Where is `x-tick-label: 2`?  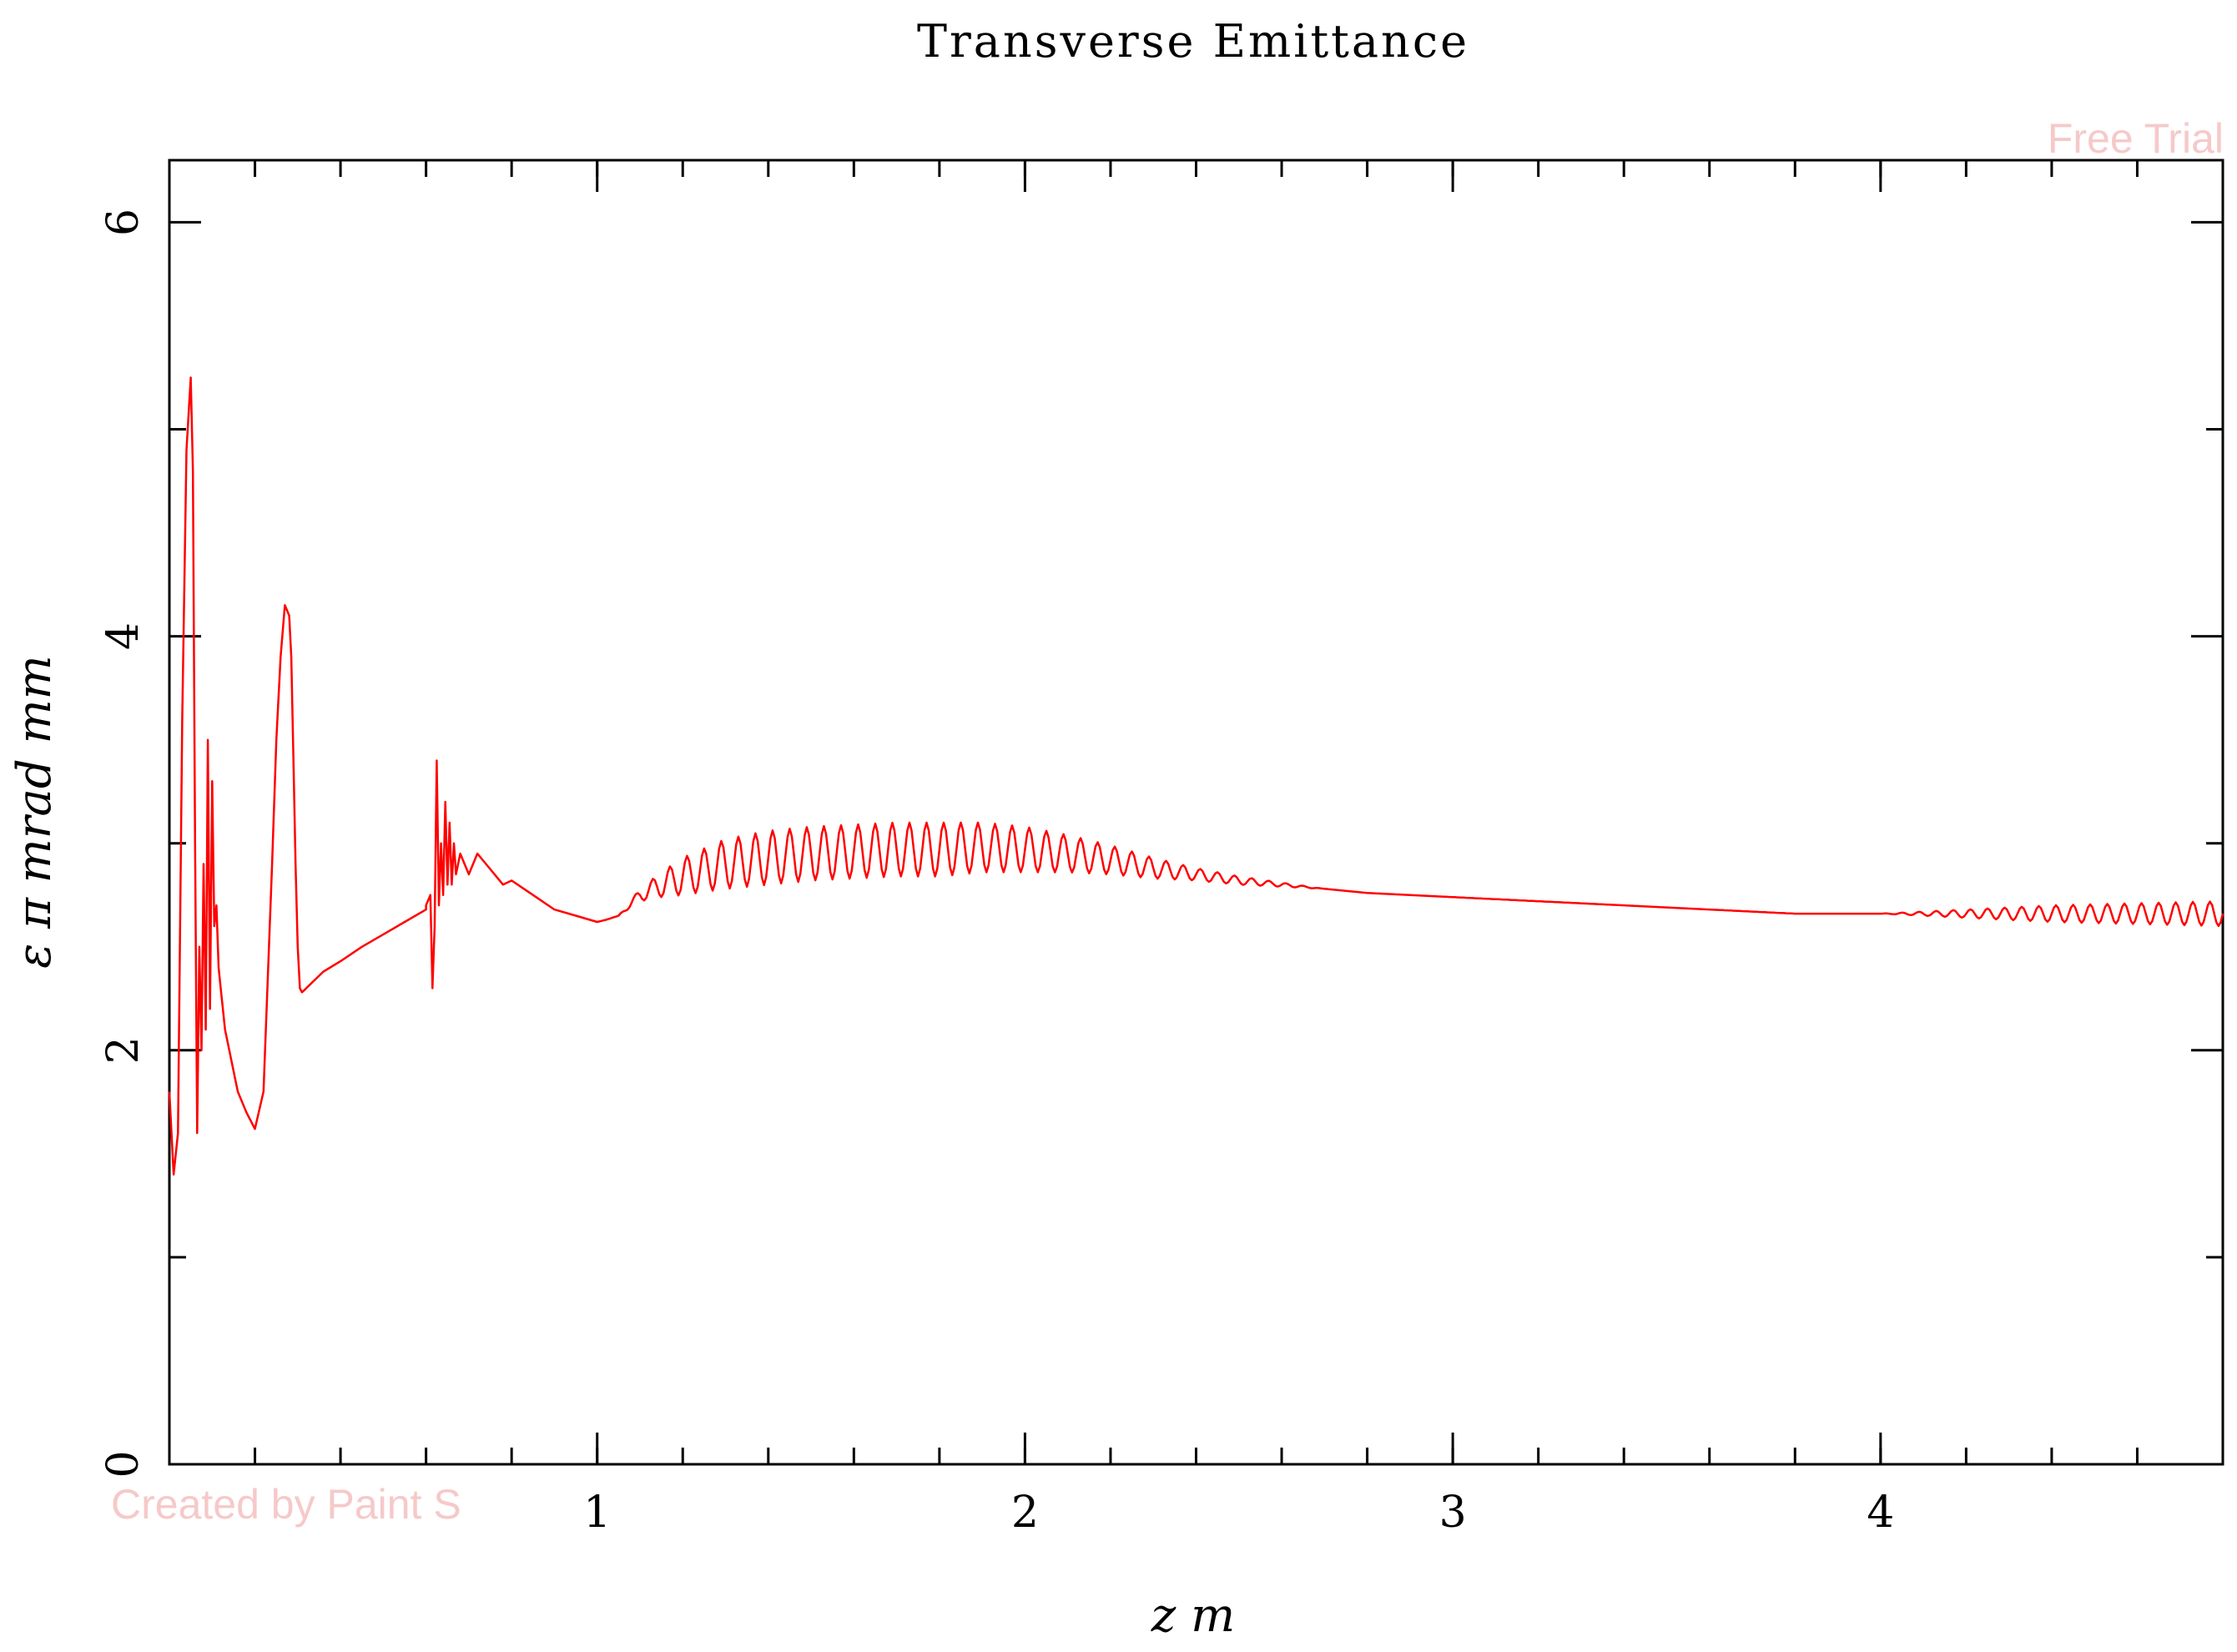
x-tick-label: 2 is located at coordinates (1025, 1513).